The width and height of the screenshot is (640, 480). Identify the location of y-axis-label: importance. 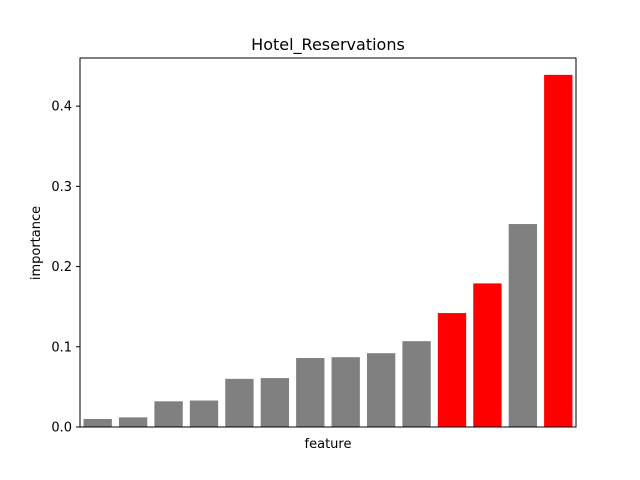
(36, 243).